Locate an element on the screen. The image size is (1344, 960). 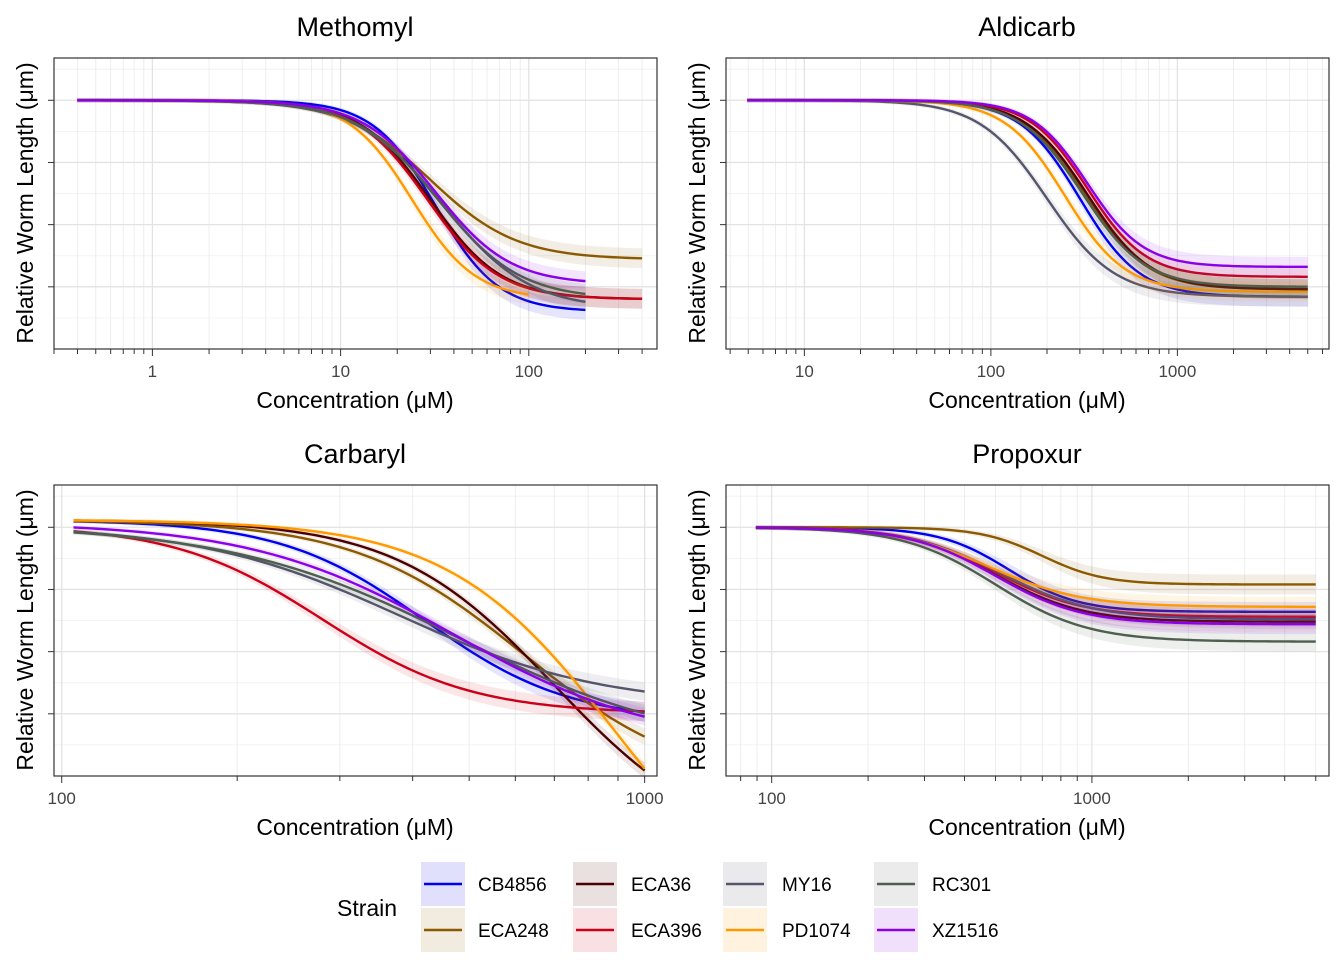
curve-PD1074 is located at coordinates (359, 644).